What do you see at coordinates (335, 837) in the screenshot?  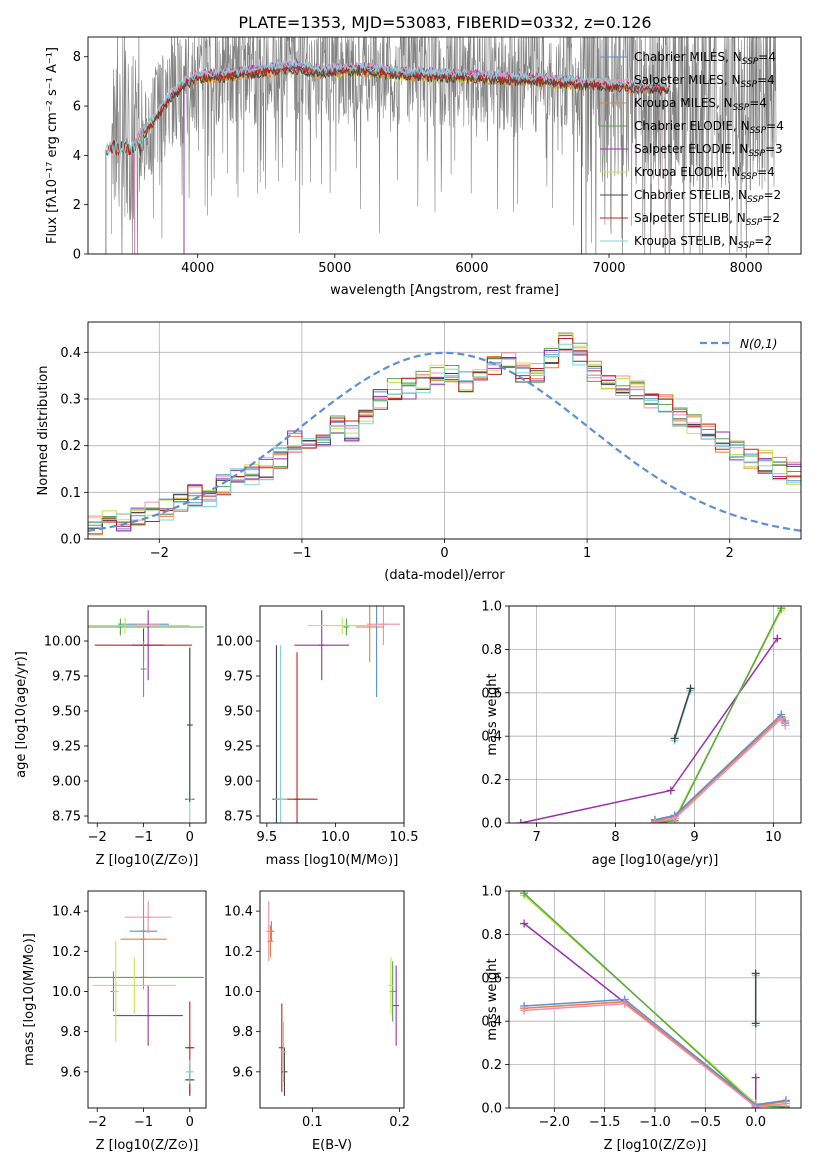 I see `x-tick-label: 10.0` at bounding box center [335, 837].